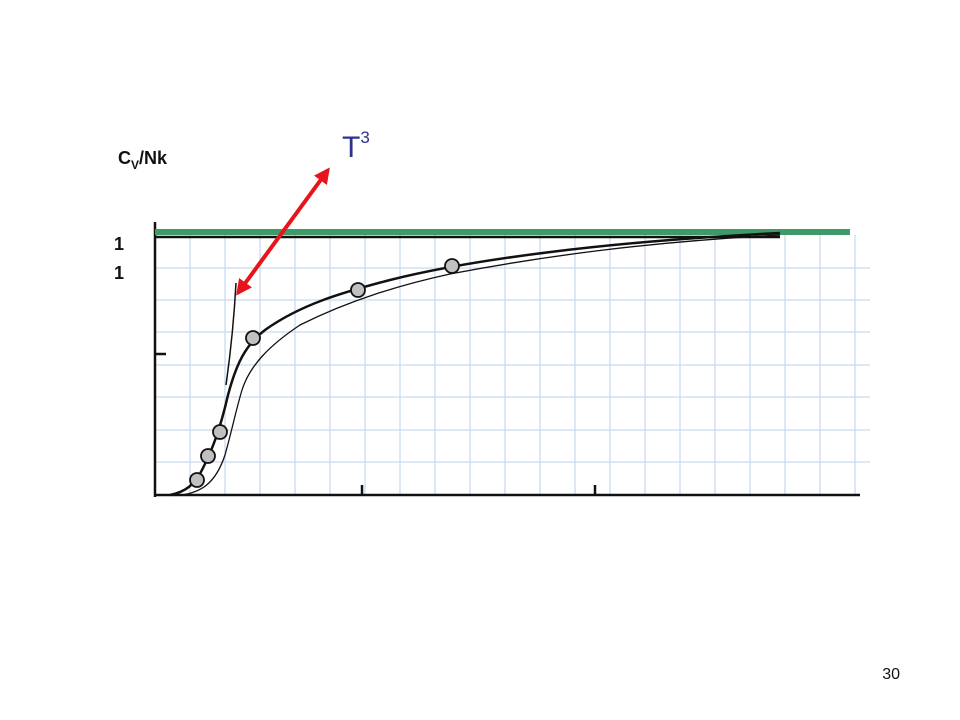 The height and width of the screenshot is (720, 960). What do you see at coordinates (124, 158) in the screenshot?
I see `label-base: C` at bounding box center [124, 158].